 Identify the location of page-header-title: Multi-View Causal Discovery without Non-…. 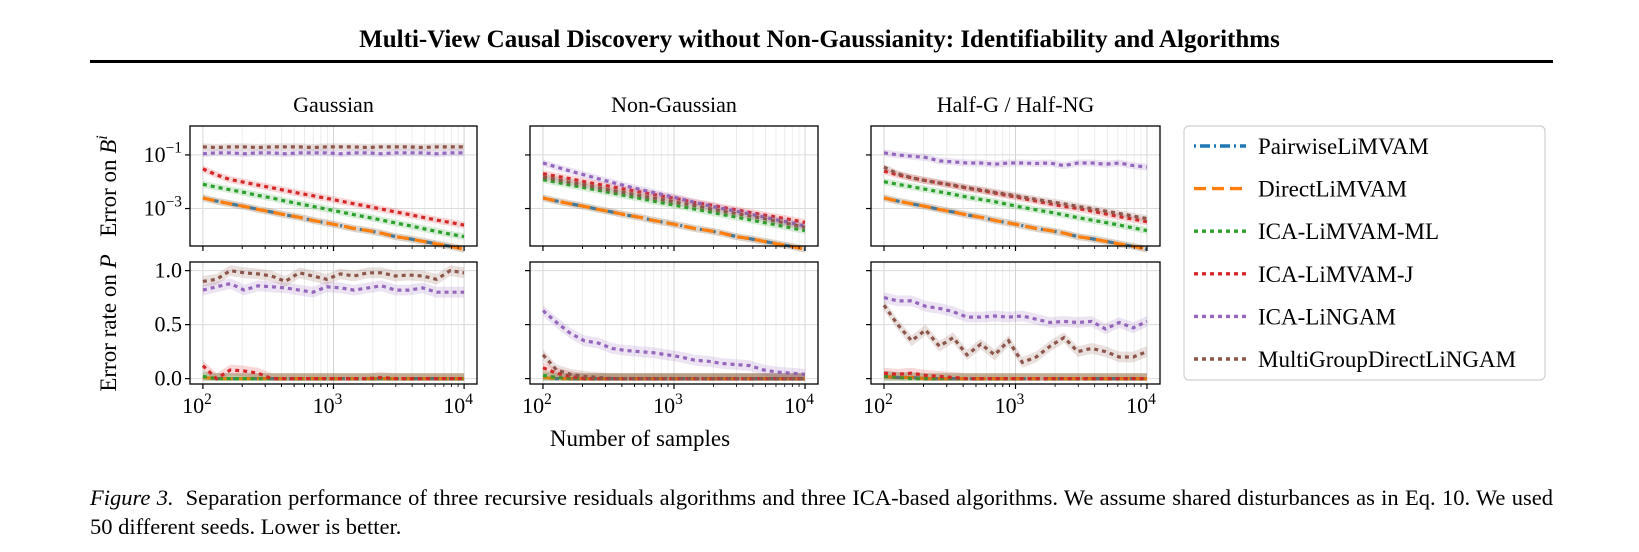
(819, 39).